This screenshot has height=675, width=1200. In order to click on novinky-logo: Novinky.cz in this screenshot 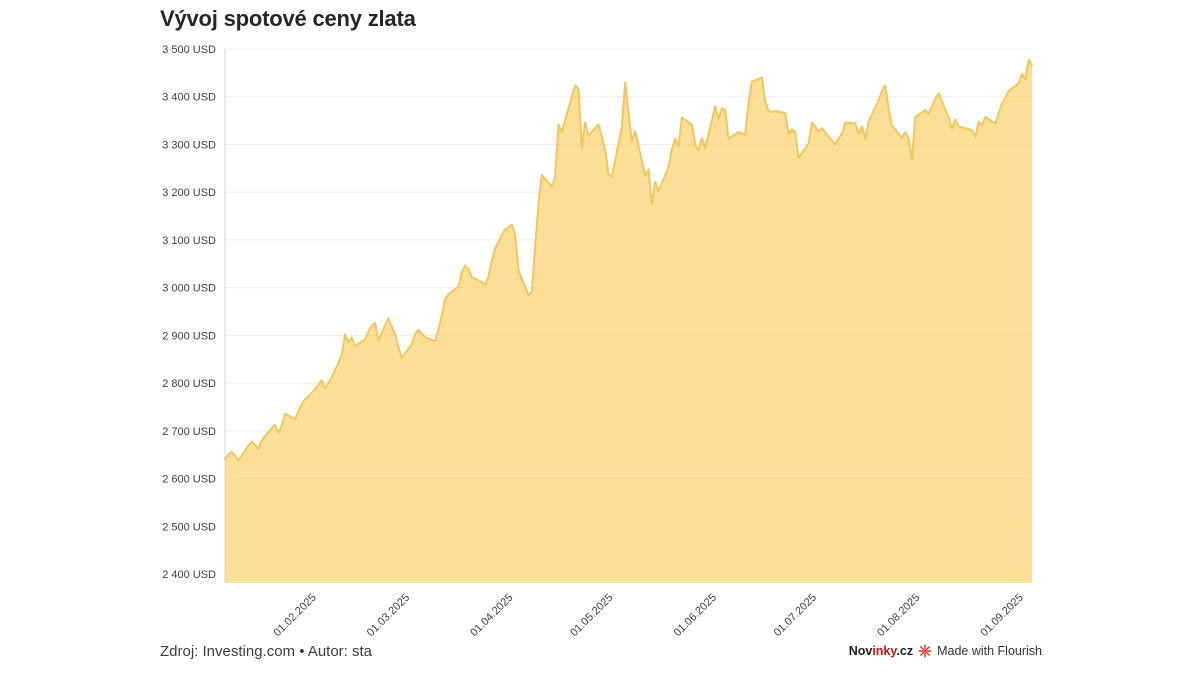, I will do `click(881, 651)`.